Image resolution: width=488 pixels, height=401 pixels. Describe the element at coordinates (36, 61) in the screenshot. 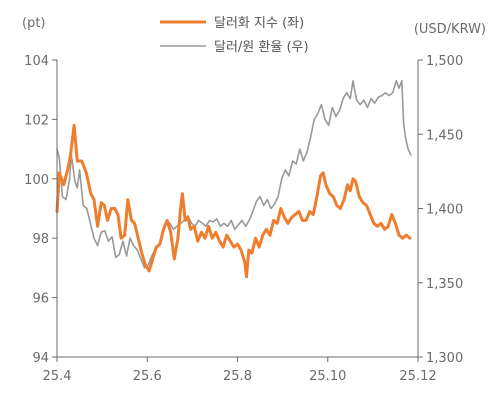

I see `y-left-tick-label: 104` at that location.